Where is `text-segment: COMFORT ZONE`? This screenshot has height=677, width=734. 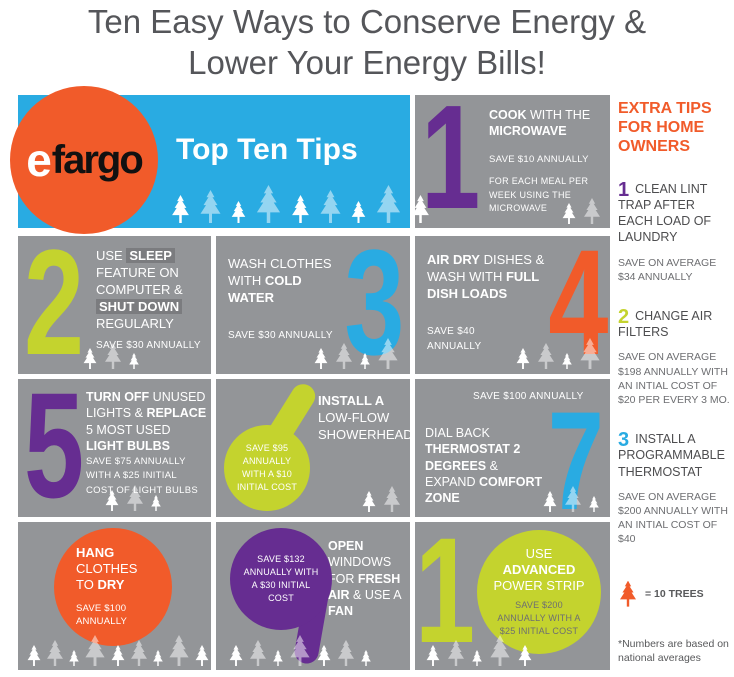
text-segment: COMFORT ZONE is located at coordinates (484, 489).